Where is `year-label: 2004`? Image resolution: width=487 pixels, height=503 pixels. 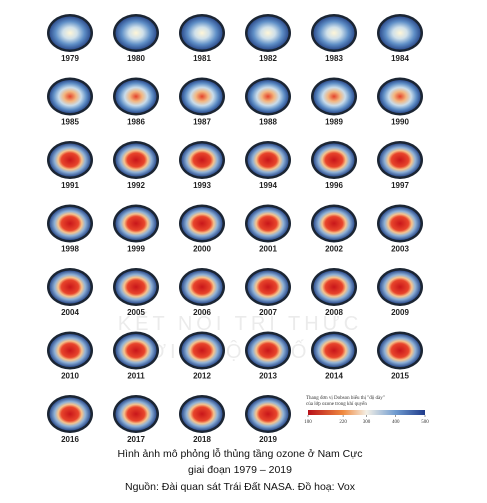
year-label: 2004 is located at coordinates (70, 312).